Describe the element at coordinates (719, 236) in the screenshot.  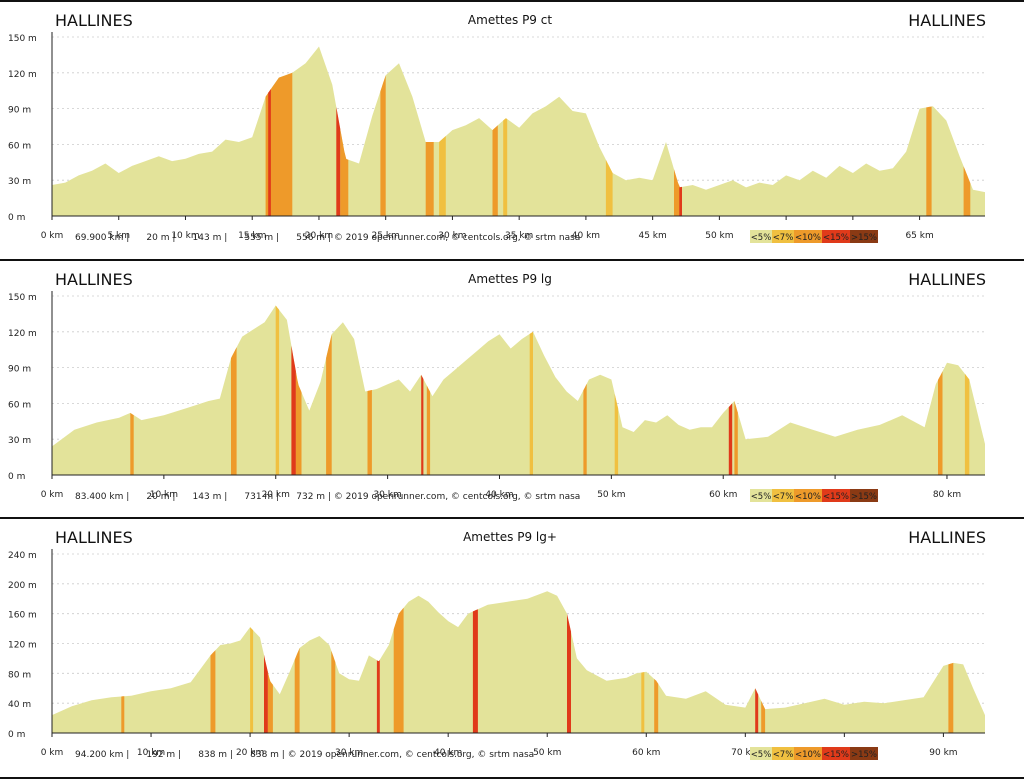
I see `x-tick-label: 50 km` at that location.